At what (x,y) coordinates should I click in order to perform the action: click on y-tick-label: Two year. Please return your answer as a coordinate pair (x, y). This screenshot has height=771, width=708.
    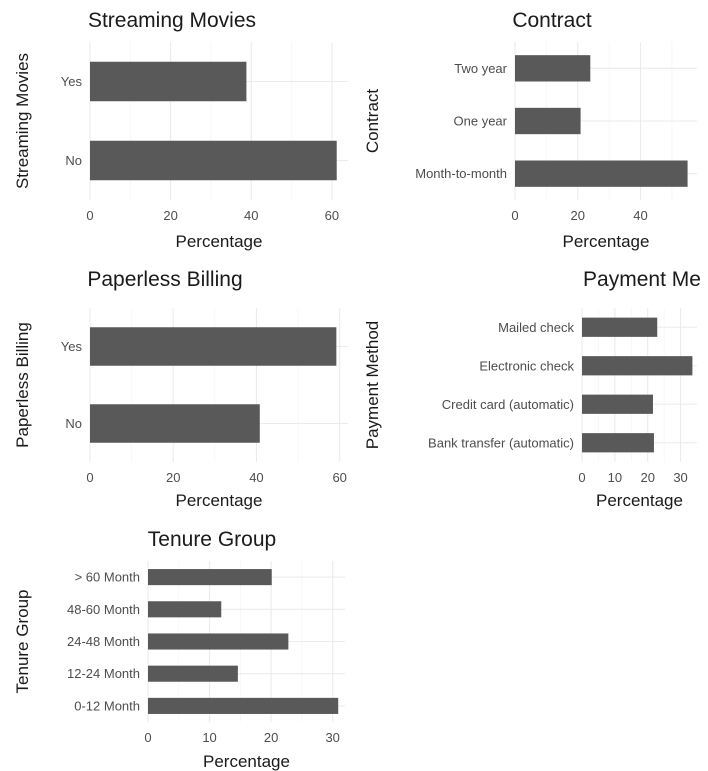
    Looking at the image, I should click on (480, 68).